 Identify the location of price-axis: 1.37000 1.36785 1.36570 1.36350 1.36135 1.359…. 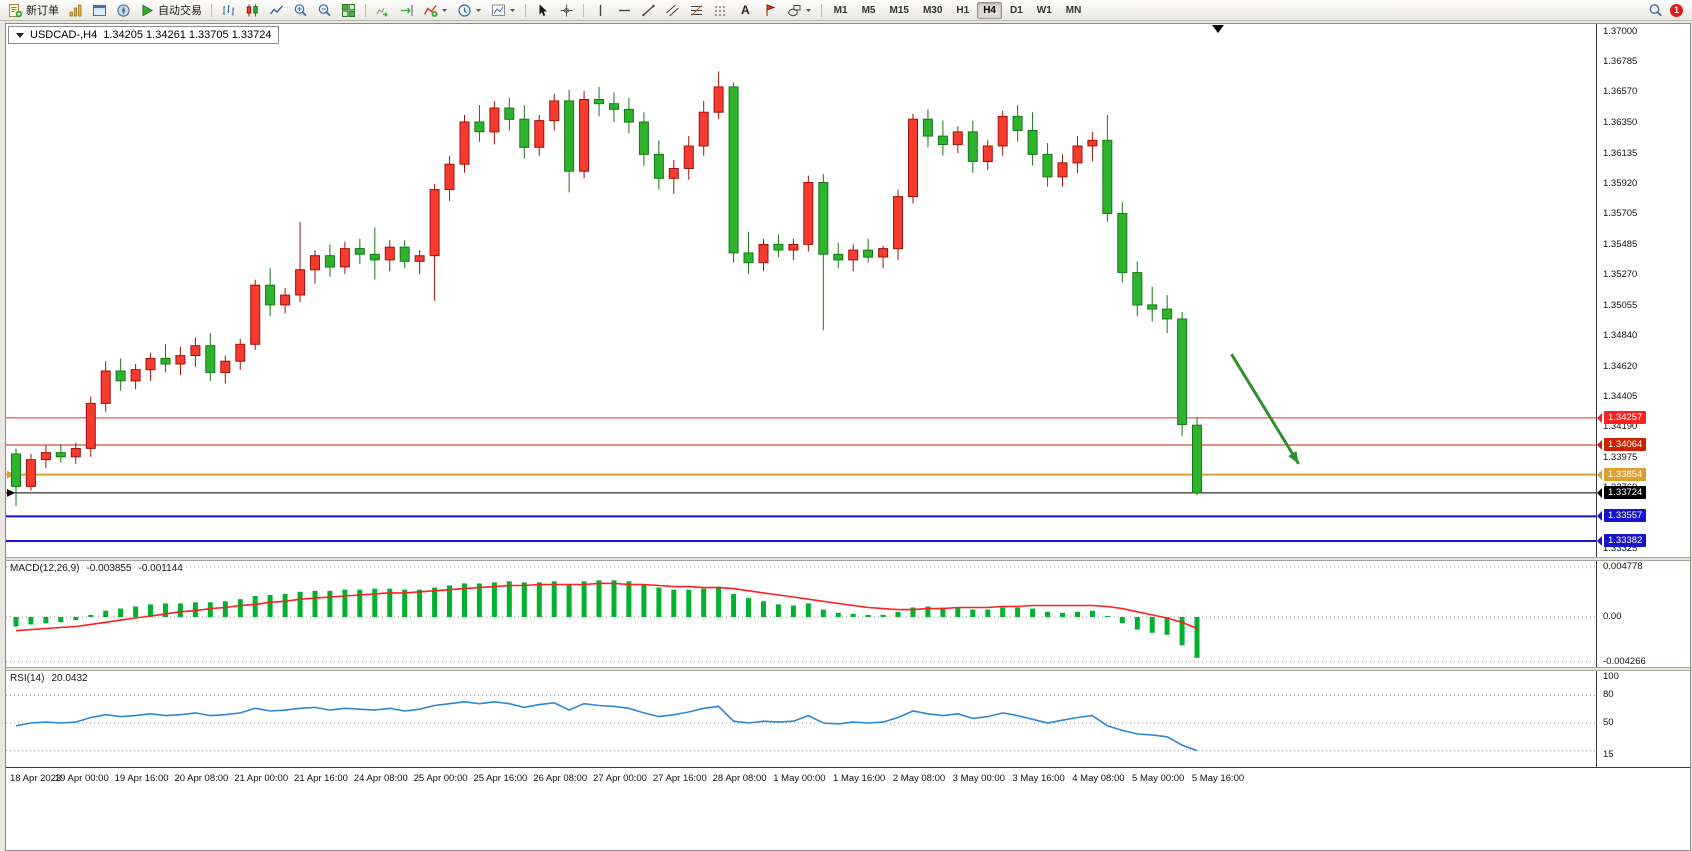
(1643, 290).